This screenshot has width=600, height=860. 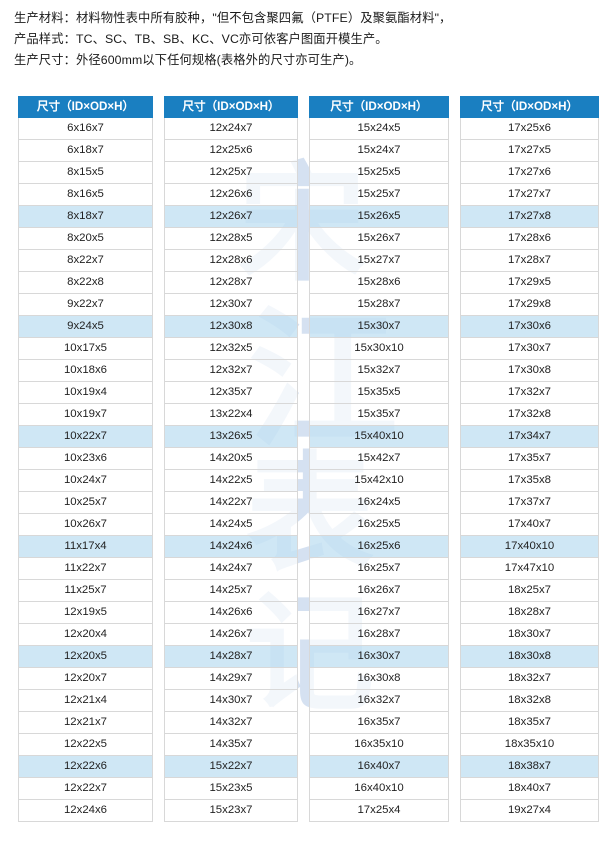 What do you see at coordinates (85, 766) in the screenshot?
I see `size-cell: 12x22x6` at bounding box center [85, 766].